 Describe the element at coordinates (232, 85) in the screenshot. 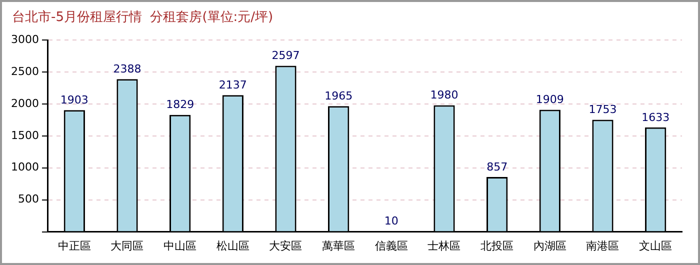

I see `data-label: 2137` at that location.